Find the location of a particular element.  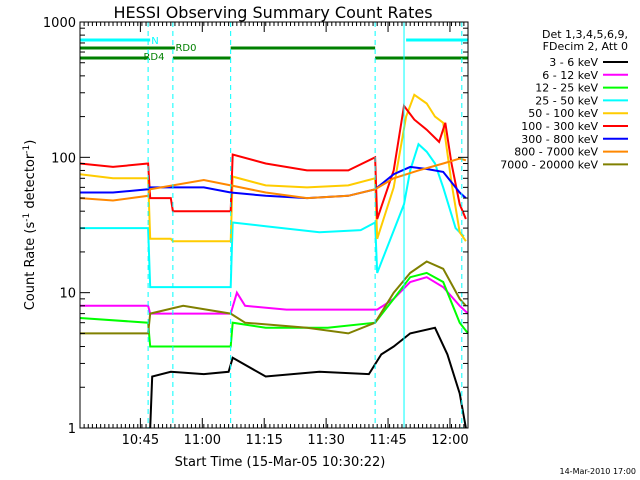

flag-label-n: N is located at coordinates (154, 41).